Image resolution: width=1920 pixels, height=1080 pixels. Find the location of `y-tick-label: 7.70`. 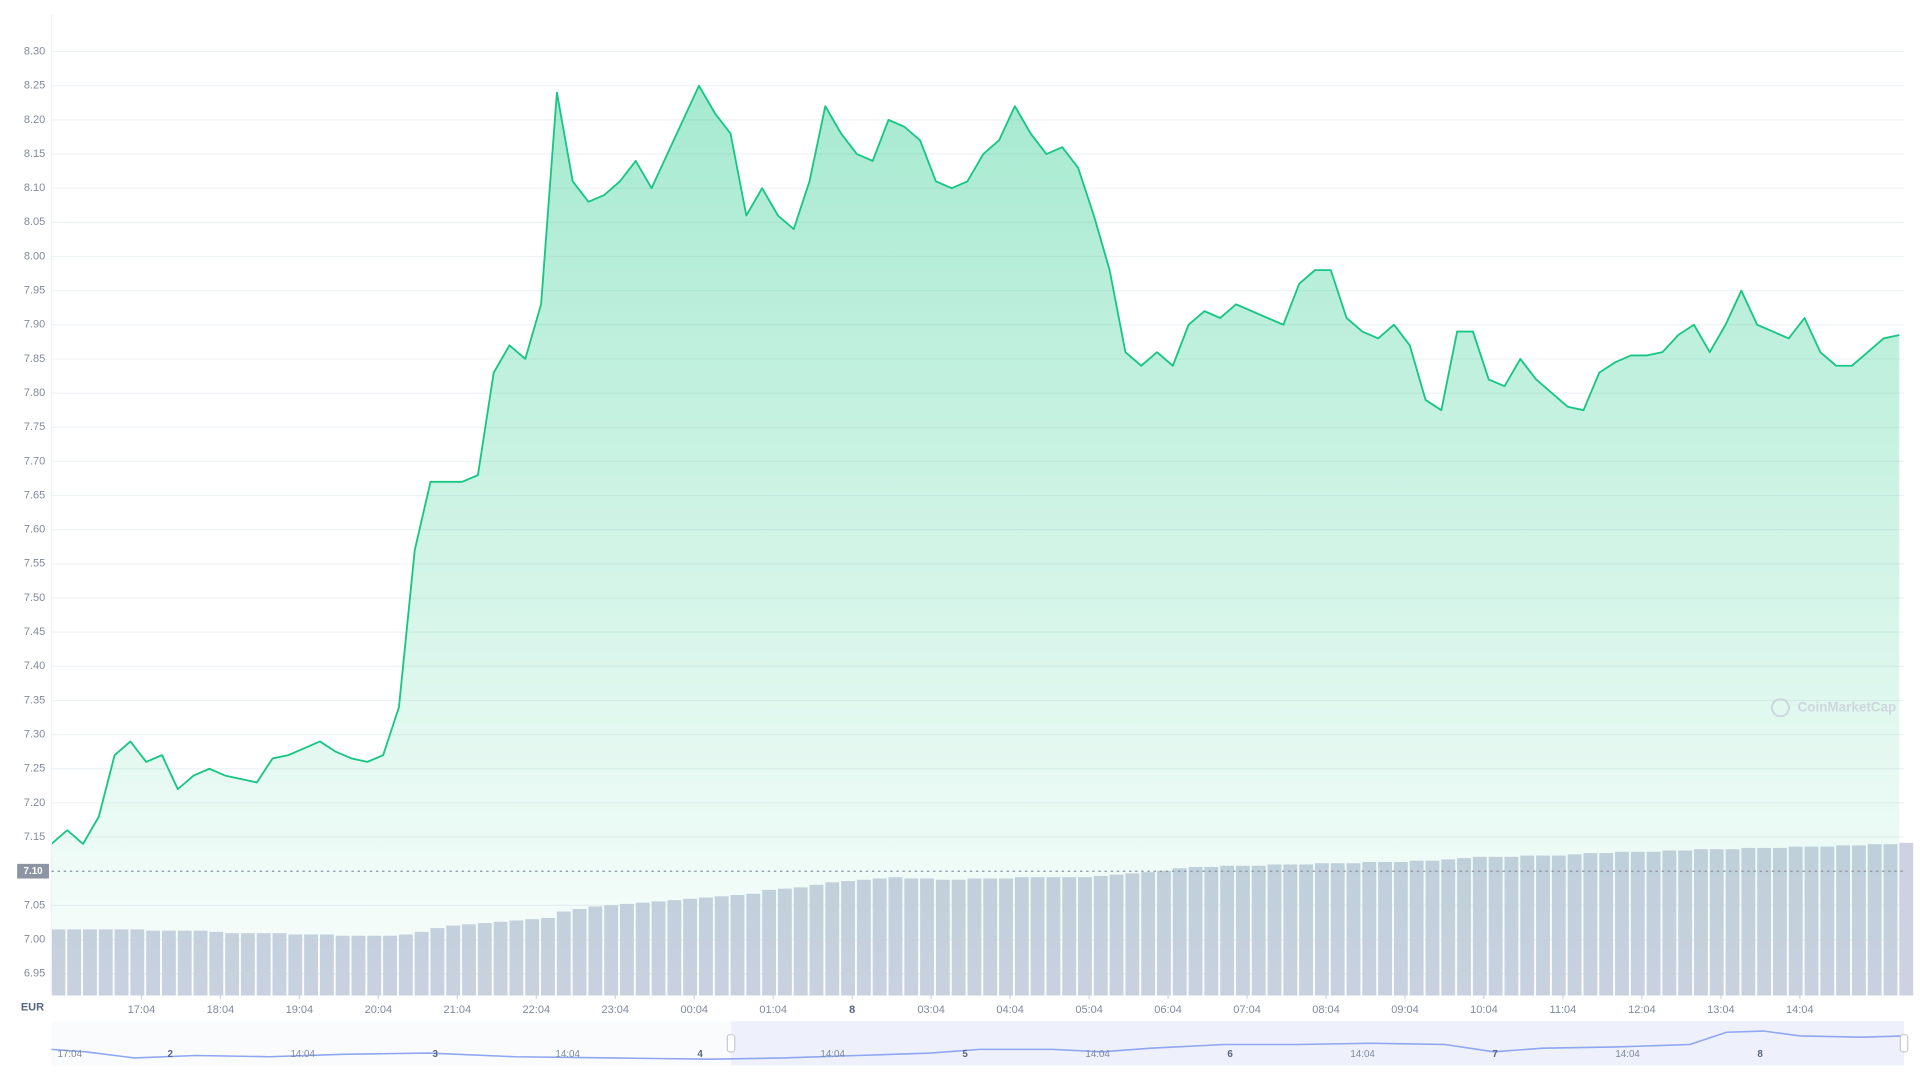

y-tick-label: 7.70 is located at coordinates (34, 461).